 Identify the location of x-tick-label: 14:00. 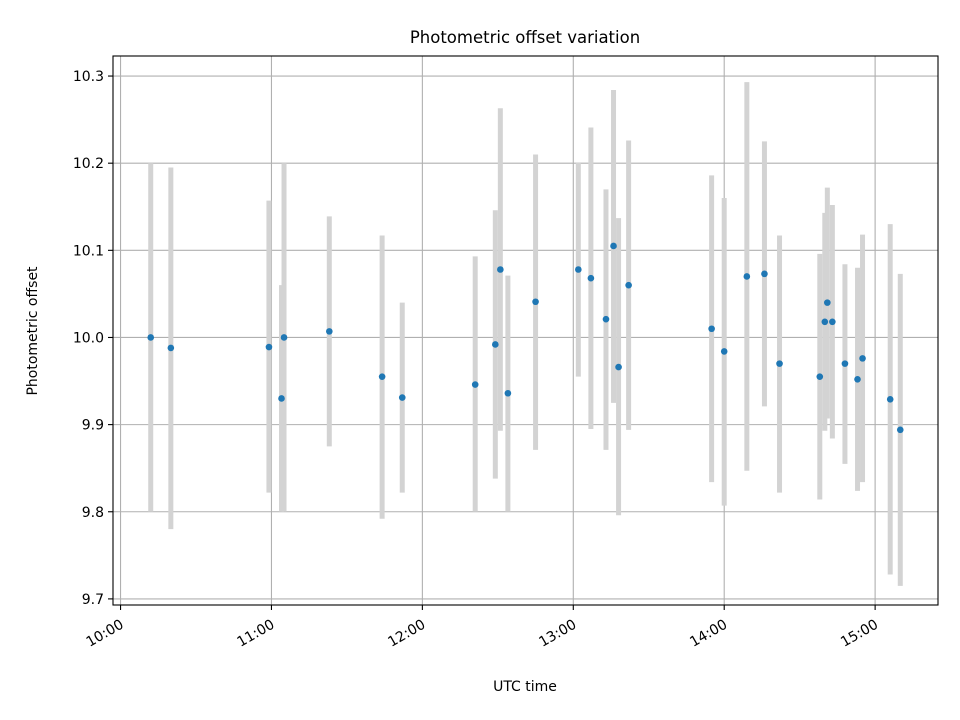
(708, 634).